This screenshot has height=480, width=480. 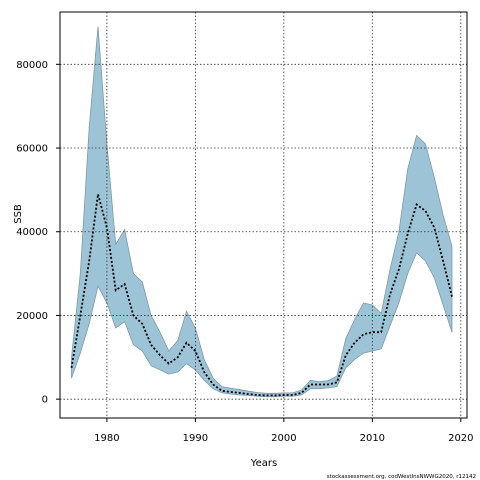 What do you see at coordinates (45, 400) in the screenshot?
I see `y-tick-label: 0` at bounding box center [45, 400].